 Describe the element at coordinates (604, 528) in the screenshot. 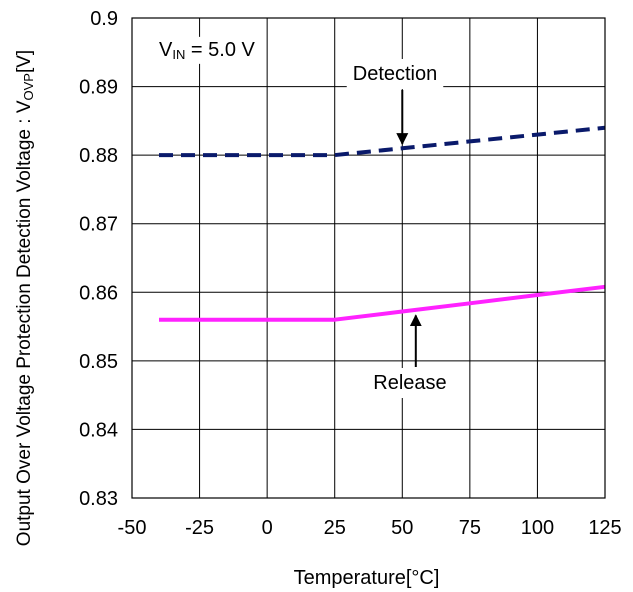

I see `x-tick-label: 125` at that location.